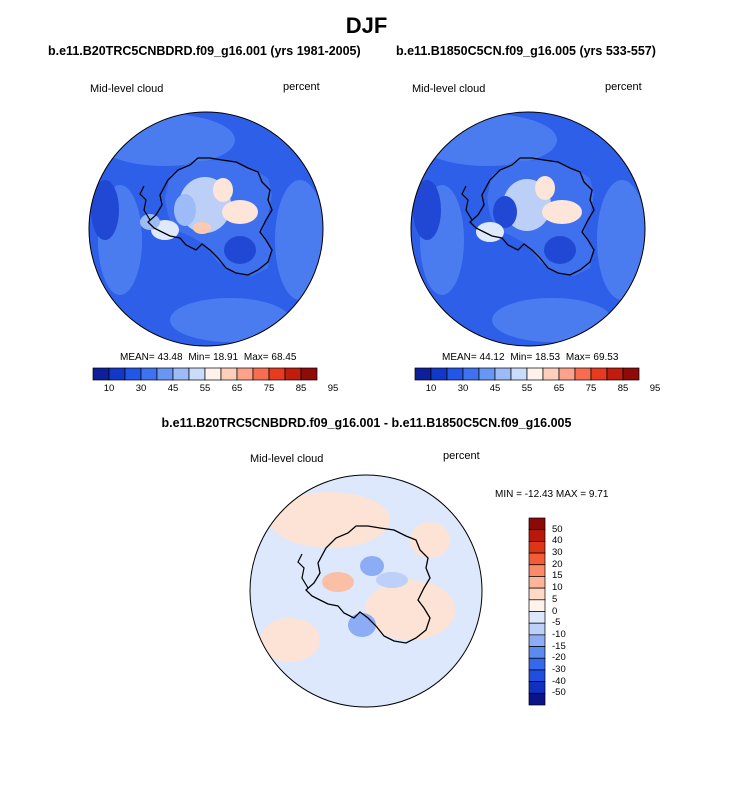  What do you see at coordinates (256, 357) in the screenshot?
I see `panel-1-max-label: Max=` at bounding box center [256, 357].